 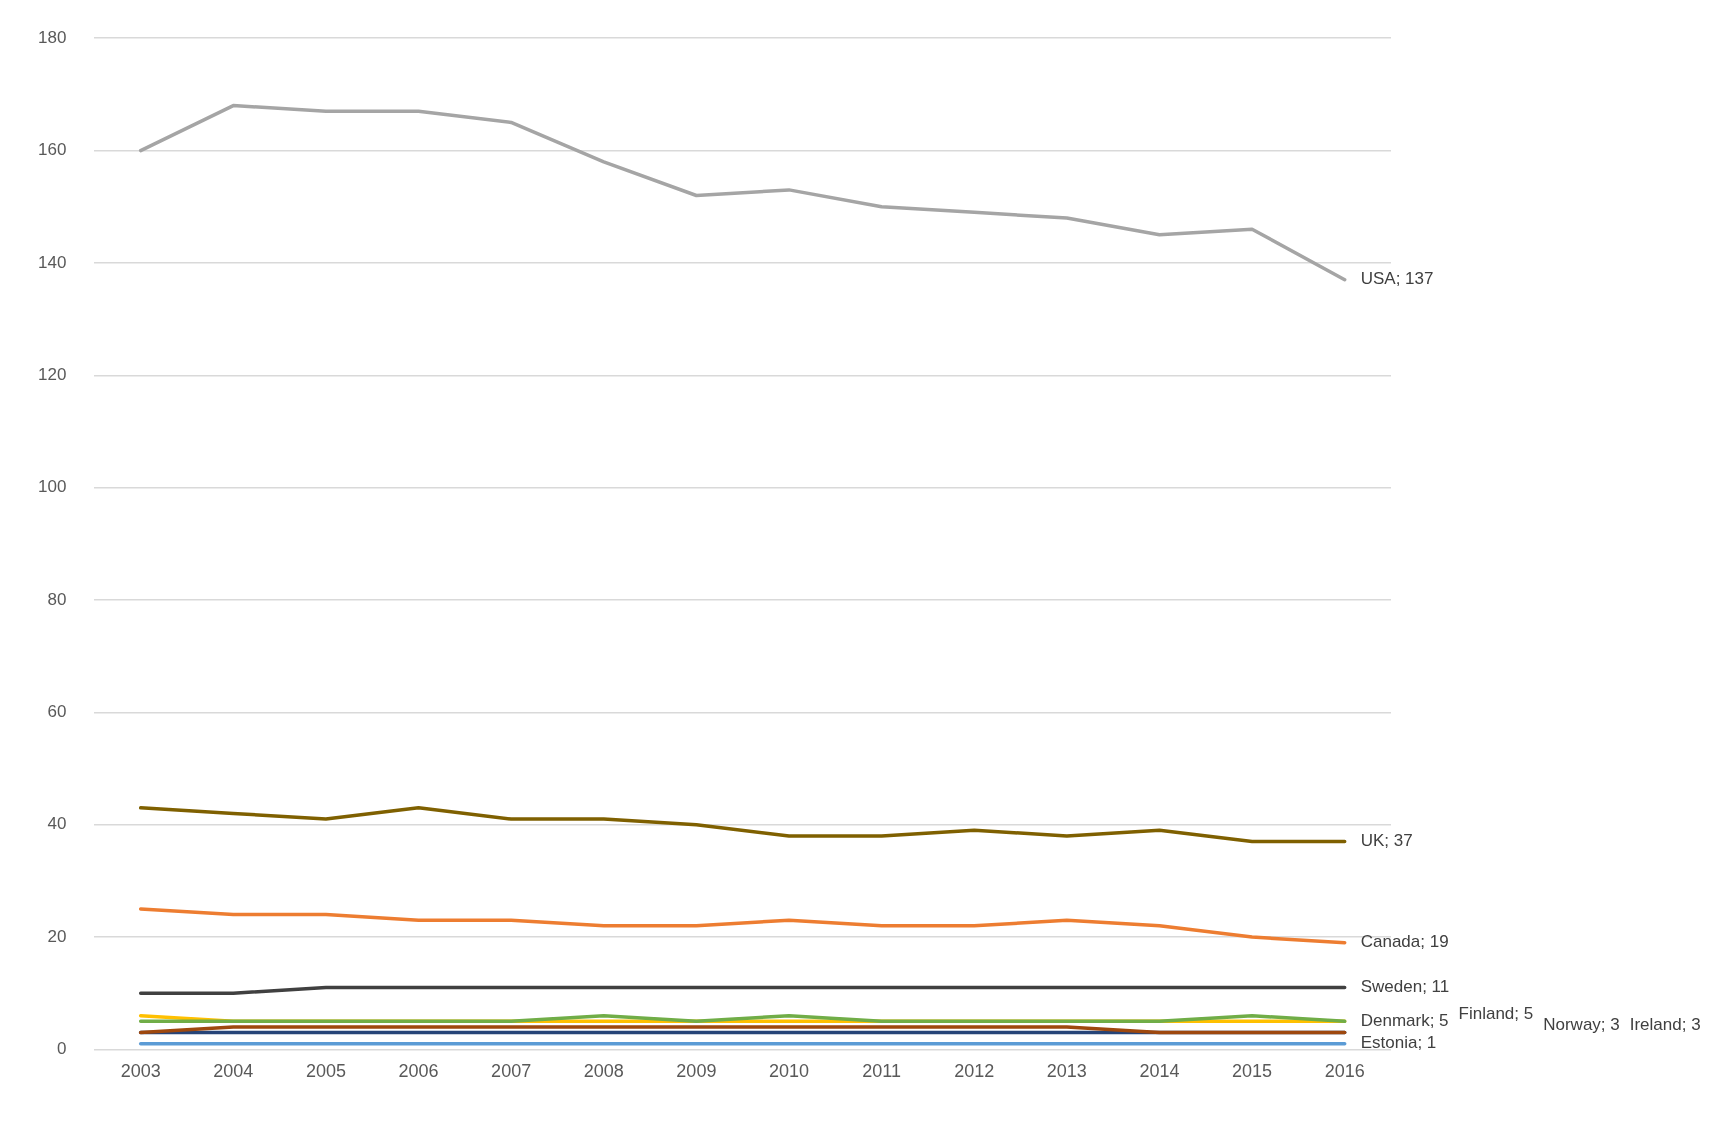 What do you see at coordinates (57, 936) in the screenshot?
I see `y-tick-label: 20` at bounding box center [57, 936].